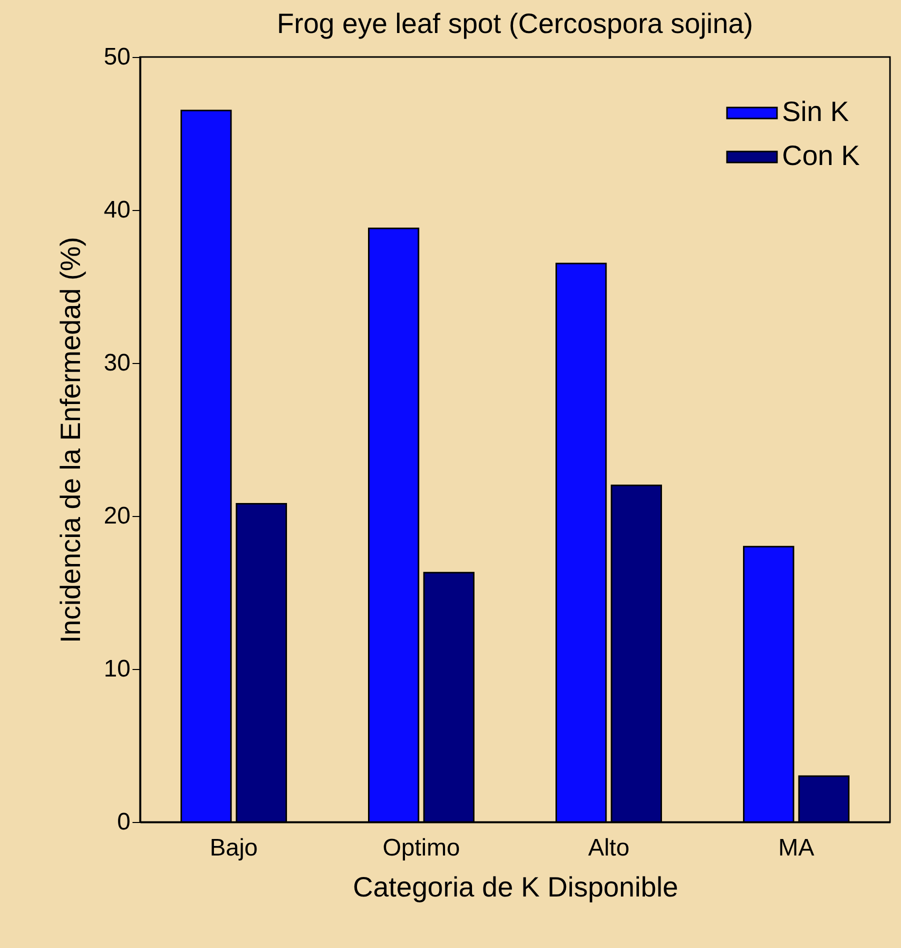 This screenshot has height=948, width=901. What do you see at coordinates (70, 440) in the screenshot?
I see `y-axis-title: Incidencia de la Enfermedad (%)` at bounding box center [70, 440].